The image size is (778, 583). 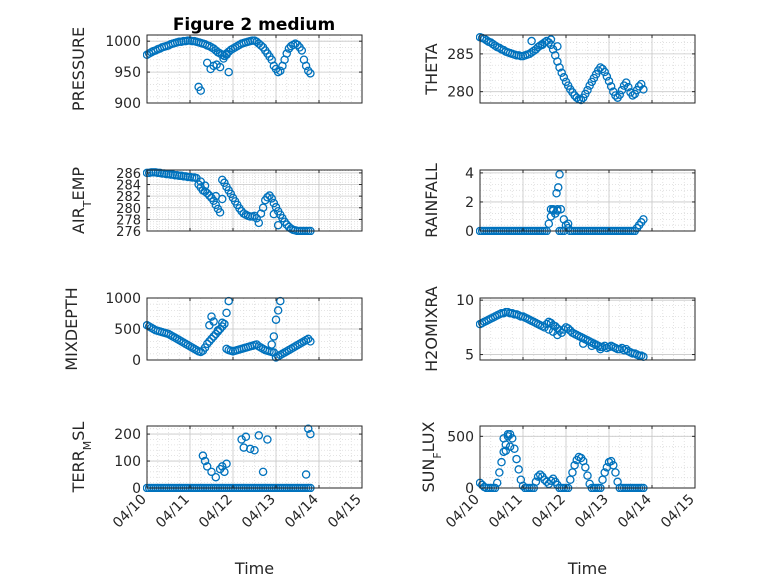 I want to click on rainfall-ytick-label: 2, so click(x=469, y=203).